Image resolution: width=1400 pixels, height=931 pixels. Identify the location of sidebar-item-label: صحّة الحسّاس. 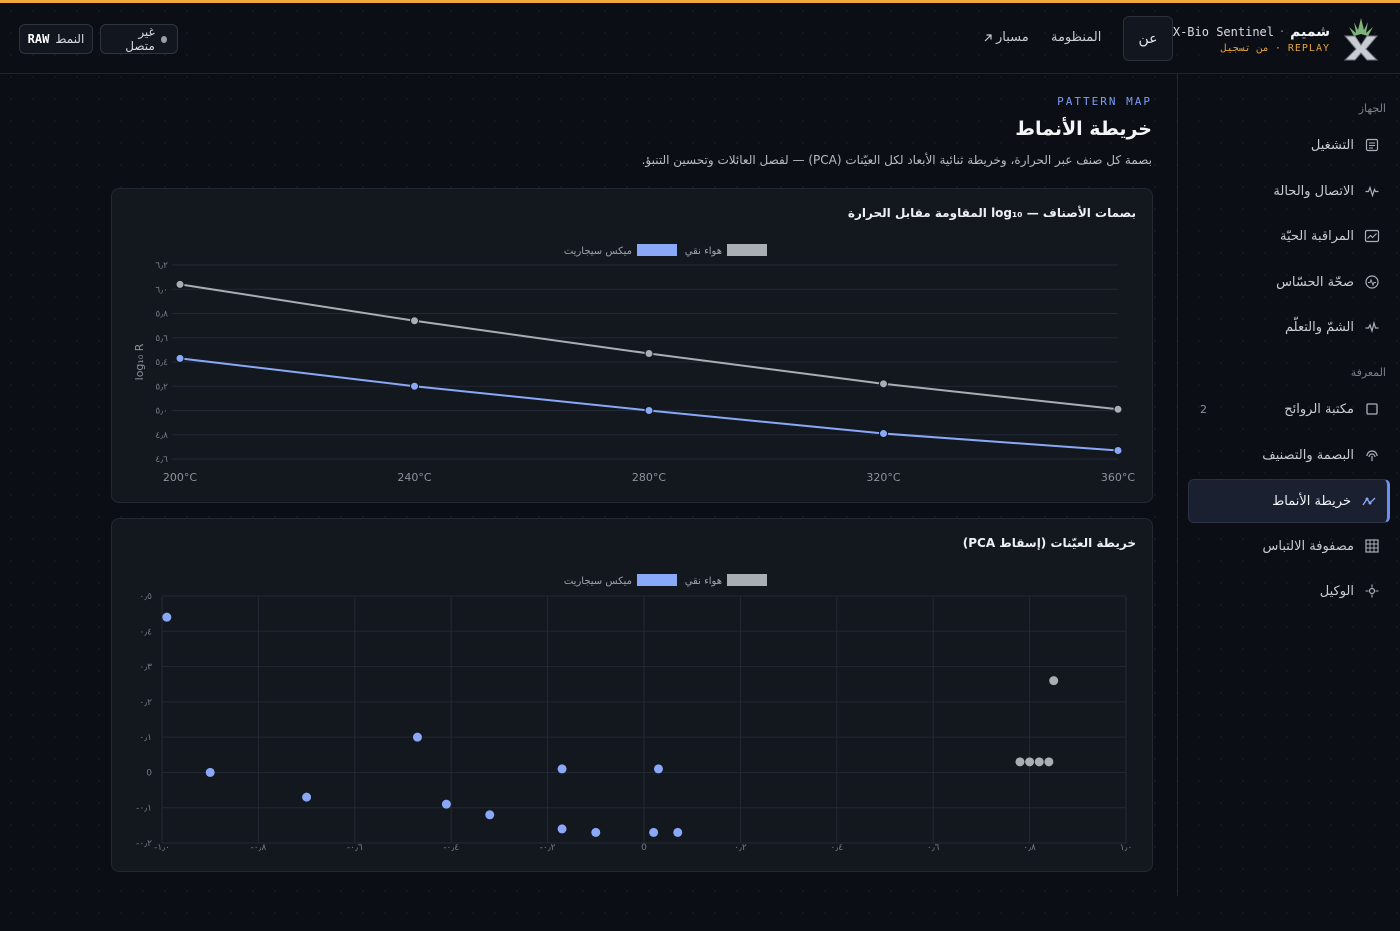
(1315, 282).